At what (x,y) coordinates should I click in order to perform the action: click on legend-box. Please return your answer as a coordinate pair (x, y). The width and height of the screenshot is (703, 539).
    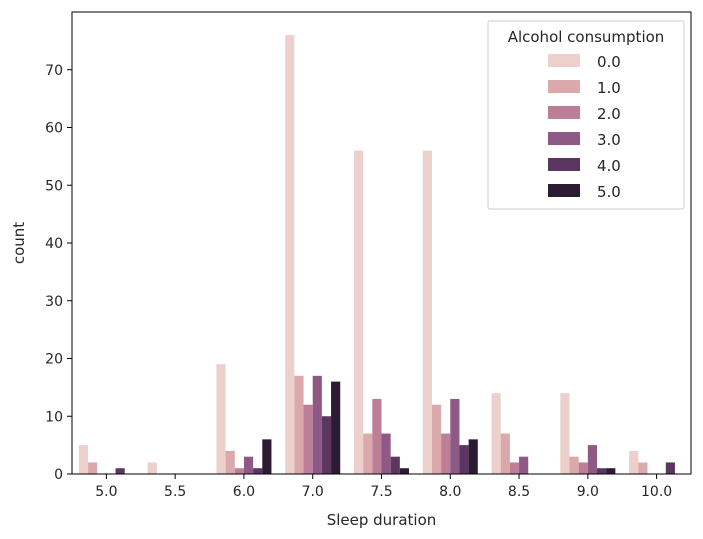
    Looking at the image, I should click on (586, 115).